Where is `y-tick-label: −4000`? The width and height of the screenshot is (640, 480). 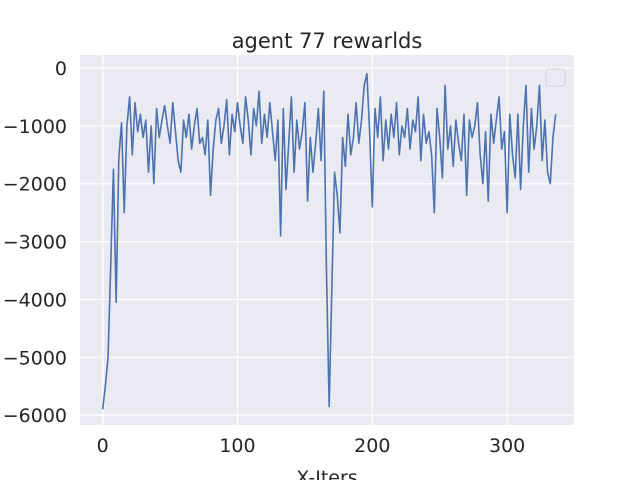
y-tick-label: −4000 is located at coordinates (35, 300).